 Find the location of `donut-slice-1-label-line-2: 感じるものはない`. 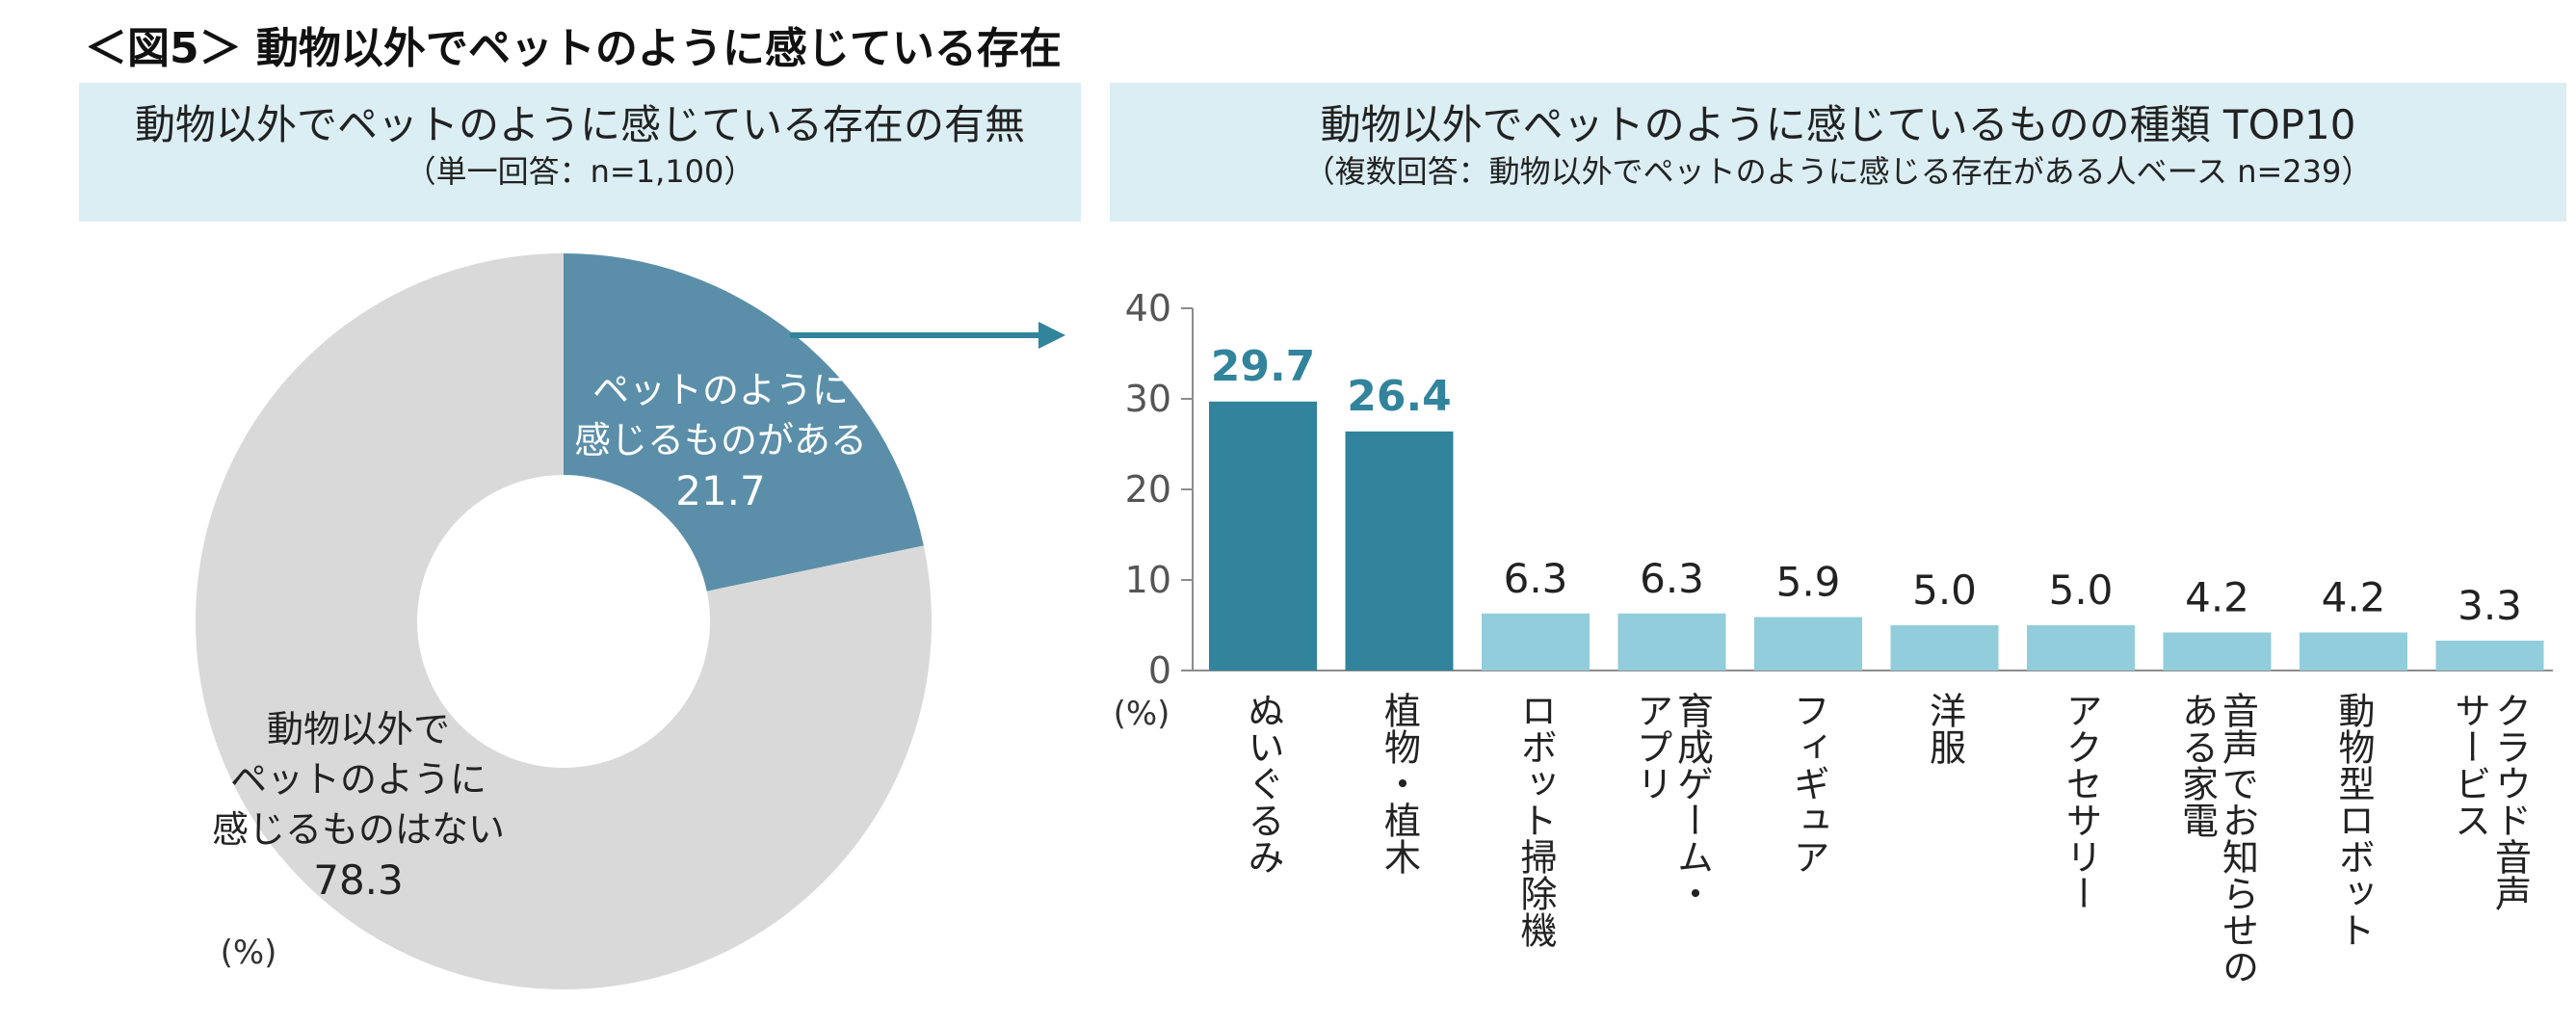

donut-slice-1-label-line-2: 感じるものはない is located at coordinates (358, 829).